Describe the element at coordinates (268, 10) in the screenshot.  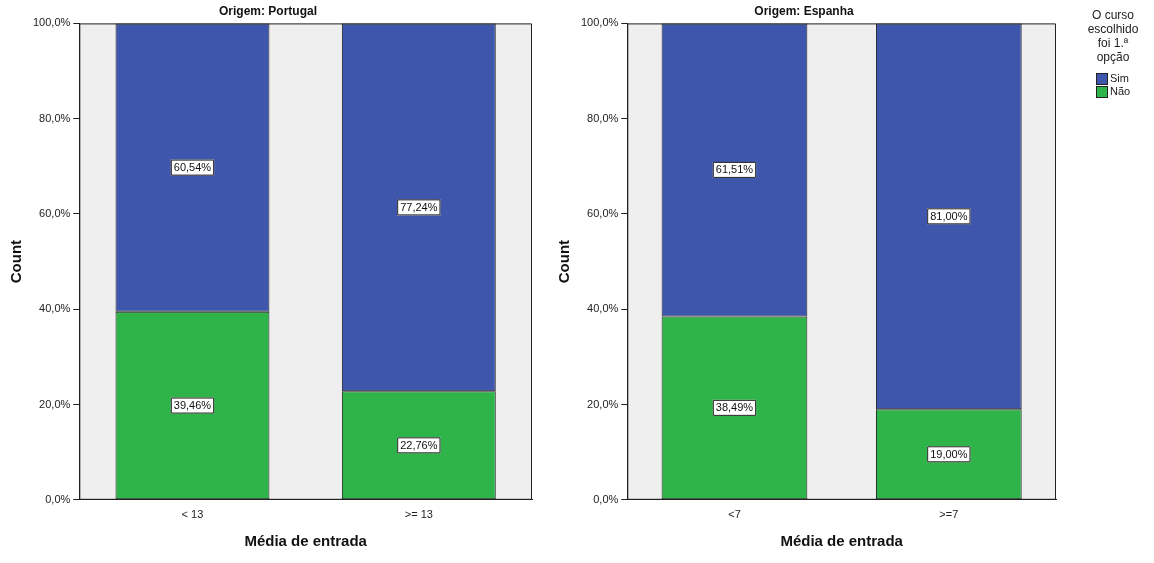
I see `chart-title: Origem: Portugal` at that location.